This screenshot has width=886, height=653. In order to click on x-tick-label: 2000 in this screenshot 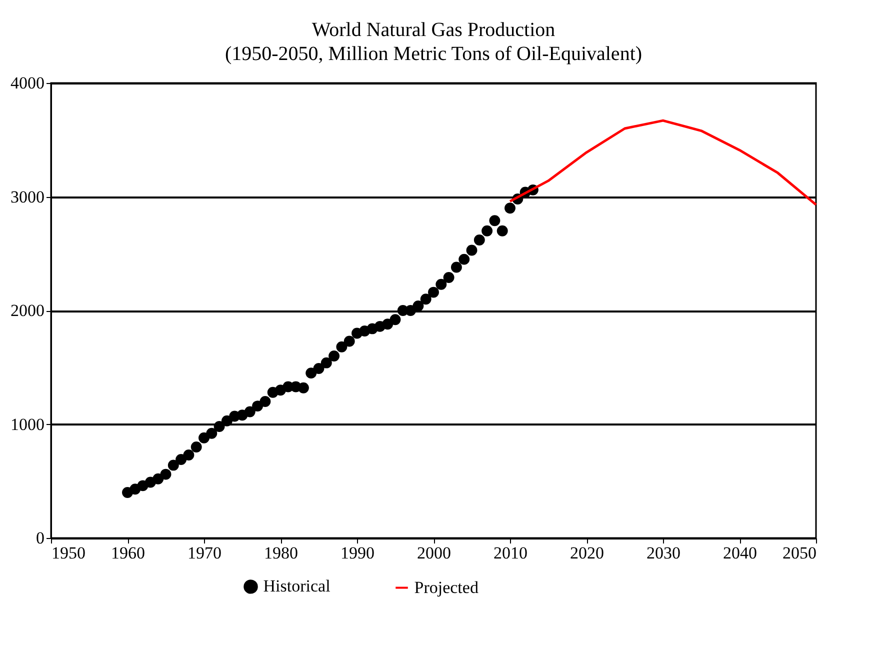, I will do `click(434, 553)`.